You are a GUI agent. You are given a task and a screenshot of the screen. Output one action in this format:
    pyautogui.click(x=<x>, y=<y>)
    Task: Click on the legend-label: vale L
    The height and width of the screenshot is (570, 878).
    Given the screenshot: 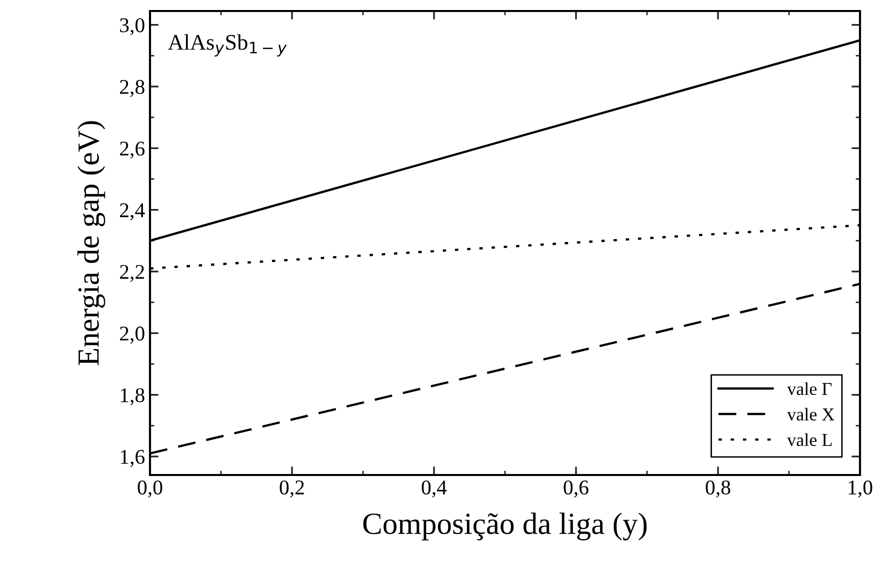 What is the action you would take?
    pyautogui.click(x=809, y=439)
    